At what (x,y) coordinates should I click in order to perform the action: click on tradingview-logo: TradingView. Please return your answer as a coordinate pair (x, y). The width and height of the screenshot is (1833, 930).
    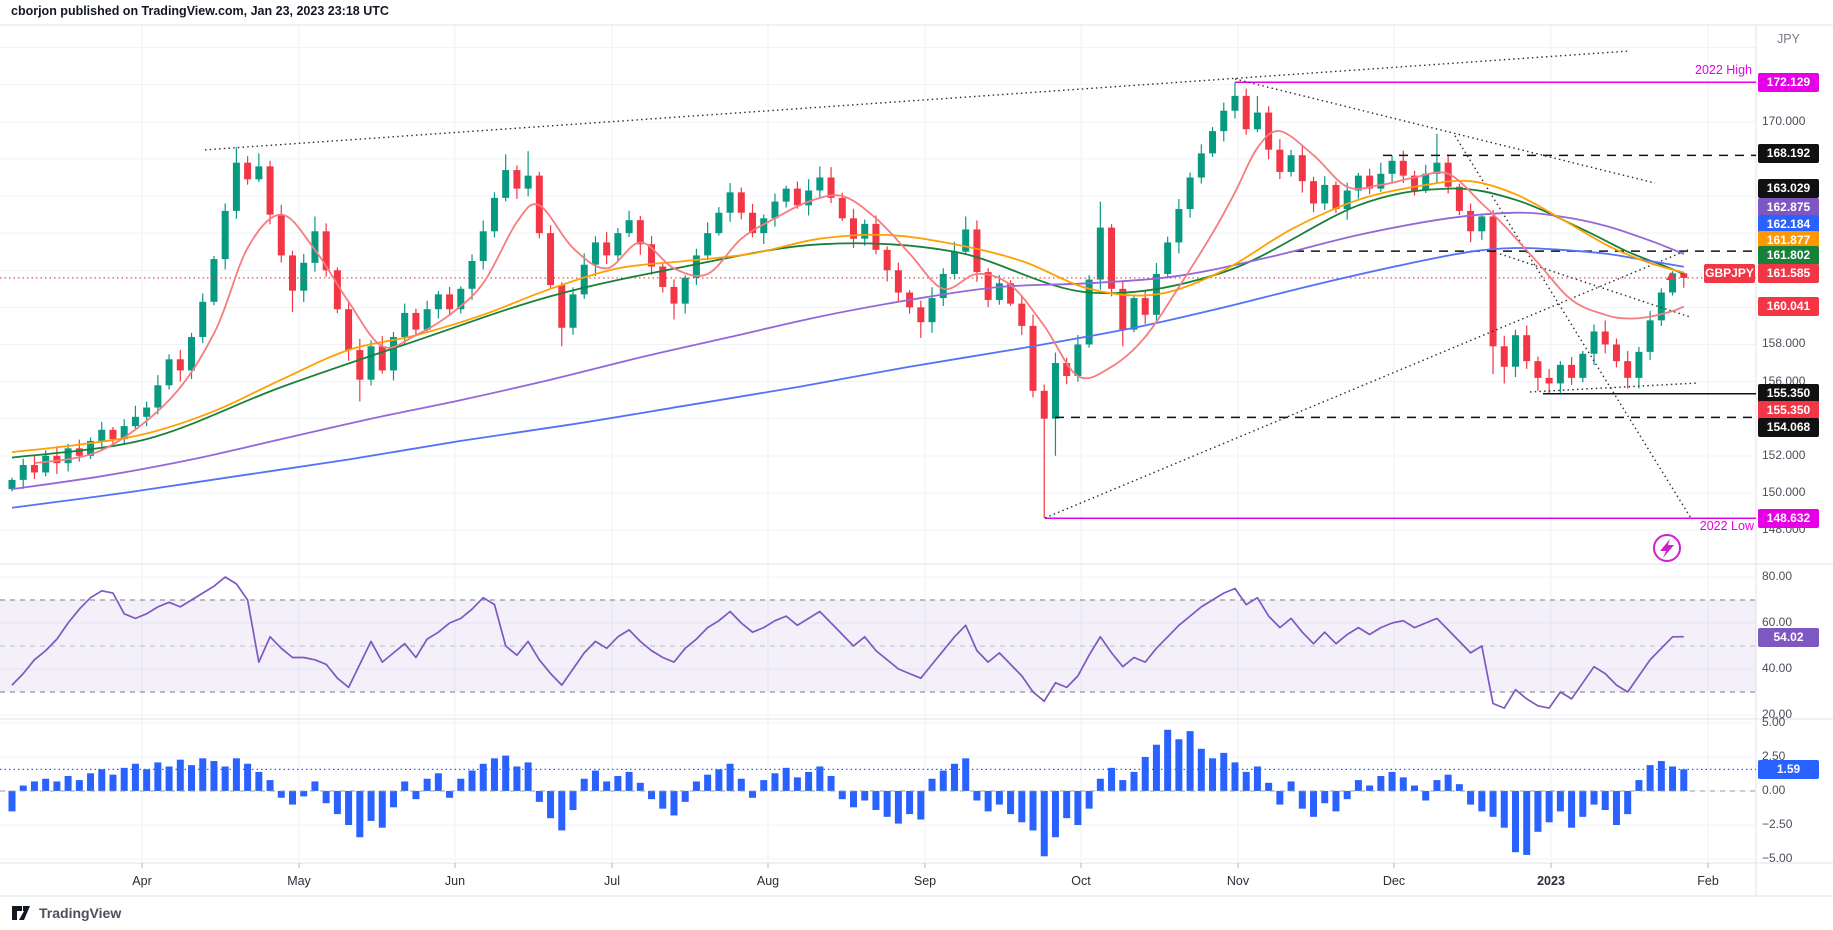
    Looking at the image, I should click on (65, 913).